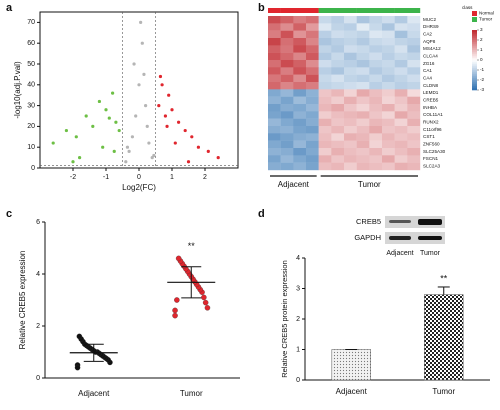 Image resolution: width=500 pixels, height=410 pixels. What do you see at coordinates (139, 187) in the screenshot?
I see `x-axis-label: Log2(FC)` at bounding box center [139, 187].